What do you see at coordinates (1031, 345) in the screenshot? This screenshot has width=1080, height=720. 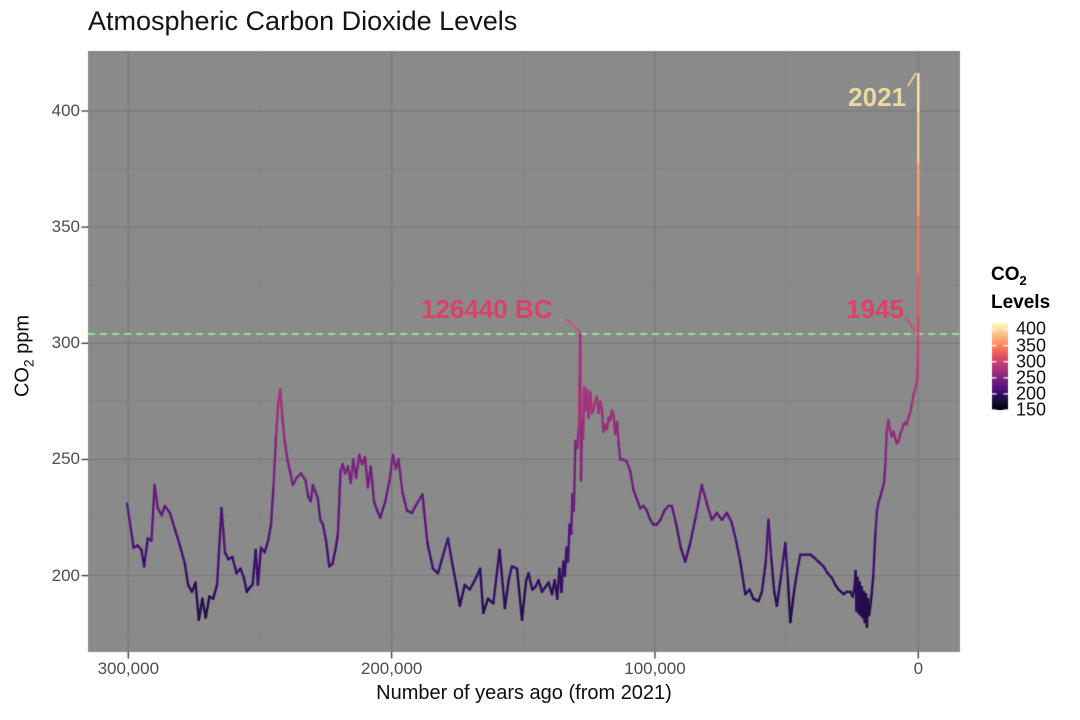 I see `legend-tick-label: 350` at bounding box center [1031, 345].